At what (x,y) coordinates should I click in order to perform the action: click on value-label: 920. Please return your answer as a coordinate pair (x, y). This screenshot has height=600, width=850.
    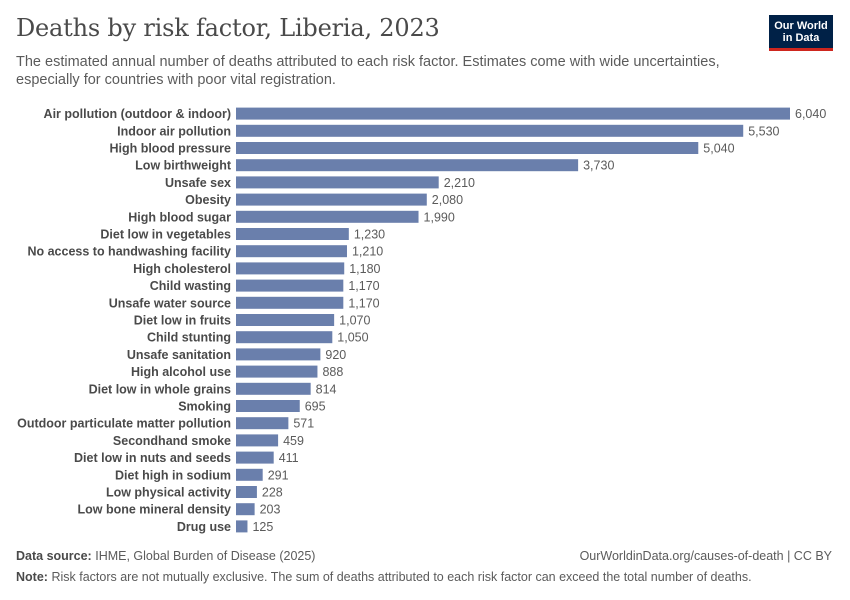
    Looking at the image, I should click on (335, 355).